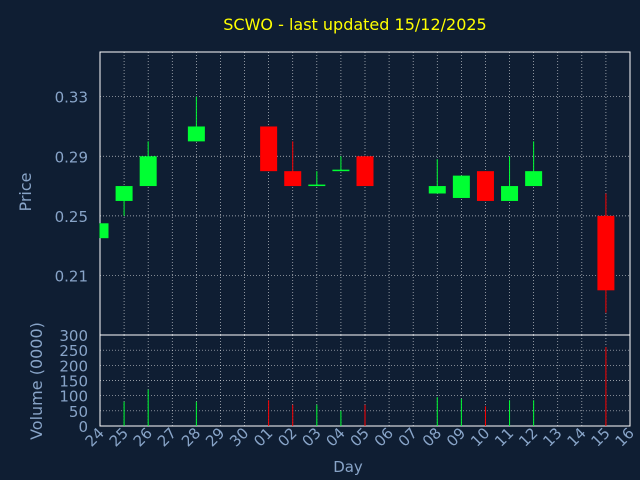 The width and height of the screenshot is (640, 480). Describe the element at coordinates (336, 437) in the screenshot. I see `x-tick-label: 04` at that location.